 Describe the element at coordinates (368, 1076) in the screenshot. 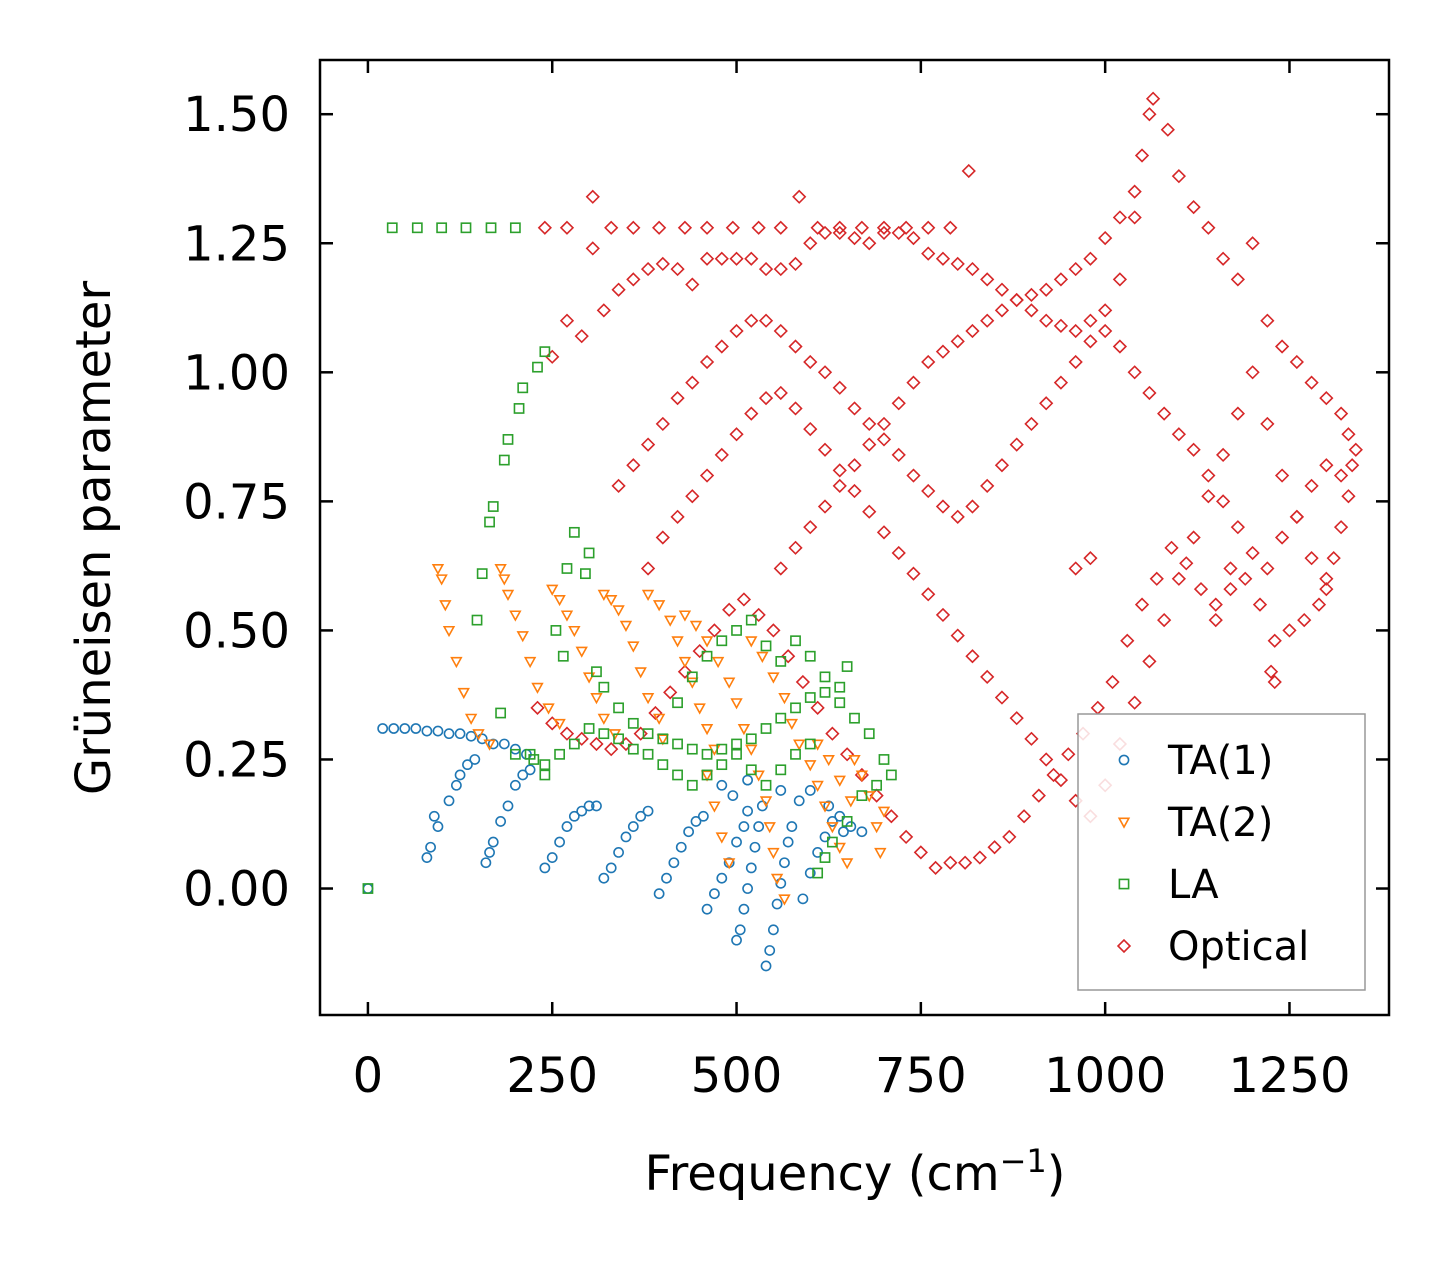

I see `x-tick-label: 0` at that location.